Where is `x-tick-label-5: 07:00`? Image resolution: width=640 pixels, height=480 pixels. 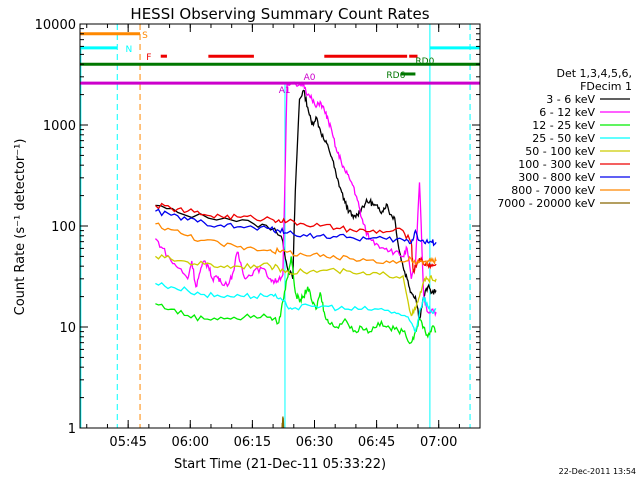
x-tick-label-5: 07:00 is located at coordinates (438, 442).